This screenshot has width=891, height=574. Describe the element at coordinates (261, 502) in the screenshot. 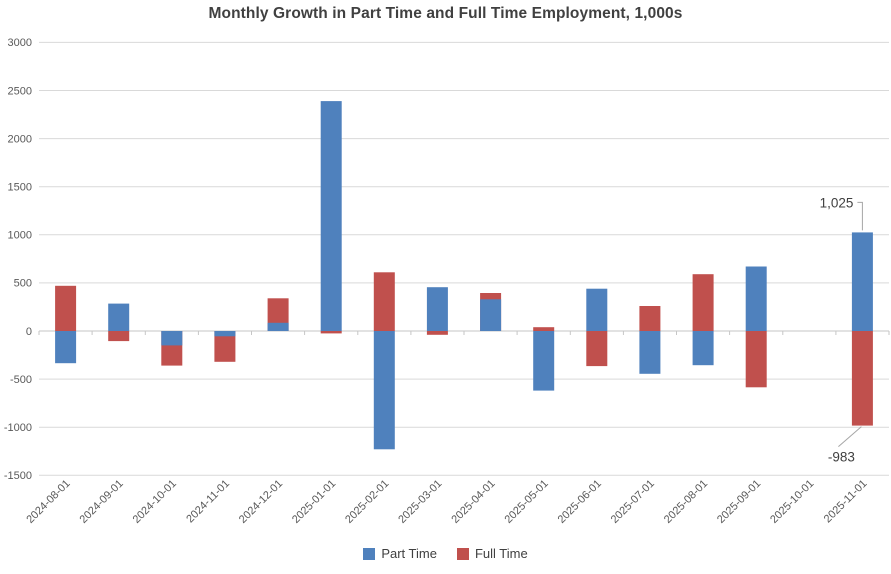

I see `svg-text: 2024-12-01` at that location.